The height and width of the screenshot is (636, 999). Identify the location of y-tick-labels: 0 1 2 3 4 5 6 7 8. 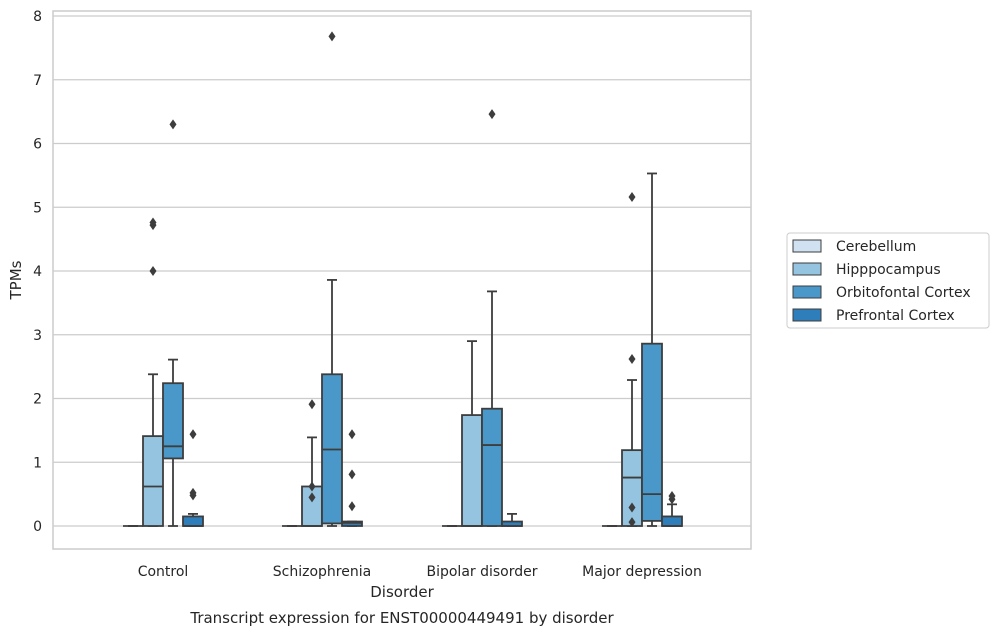
(37, 272).